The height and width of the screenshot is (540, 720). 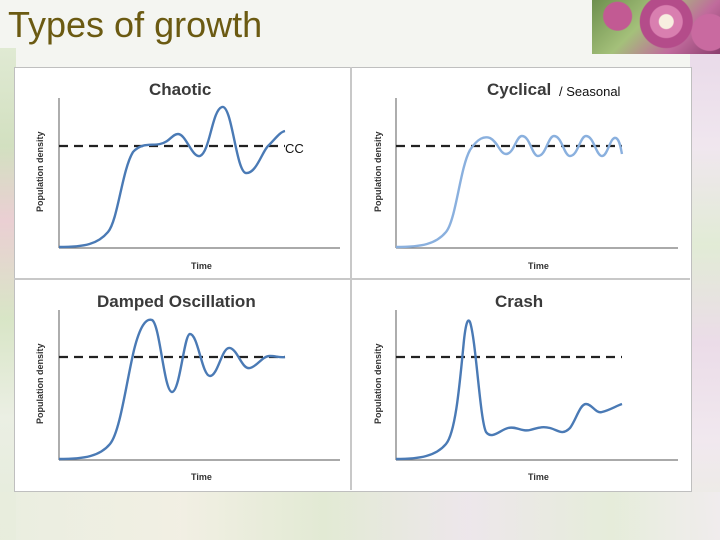 What do you see at coordinates (294, 148) in the screenshot?
I see `cc-annotation: CC` at bounding box center [294, 148].